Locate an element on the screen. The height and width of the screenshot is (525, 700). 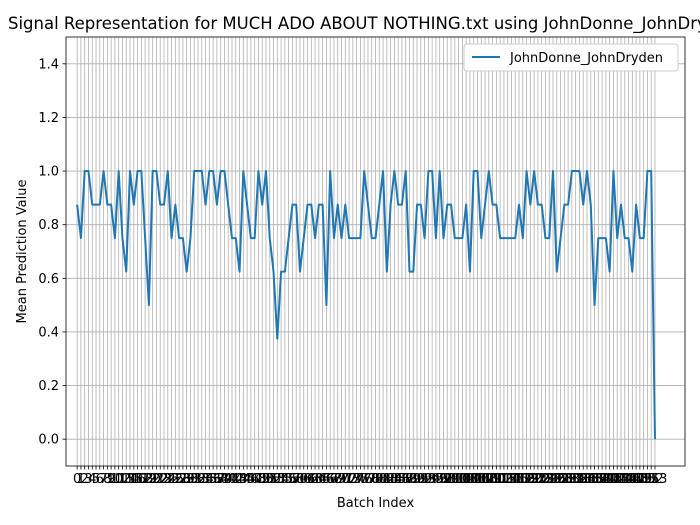
x-tick-label: 26 is located at coordinates (175, 479).